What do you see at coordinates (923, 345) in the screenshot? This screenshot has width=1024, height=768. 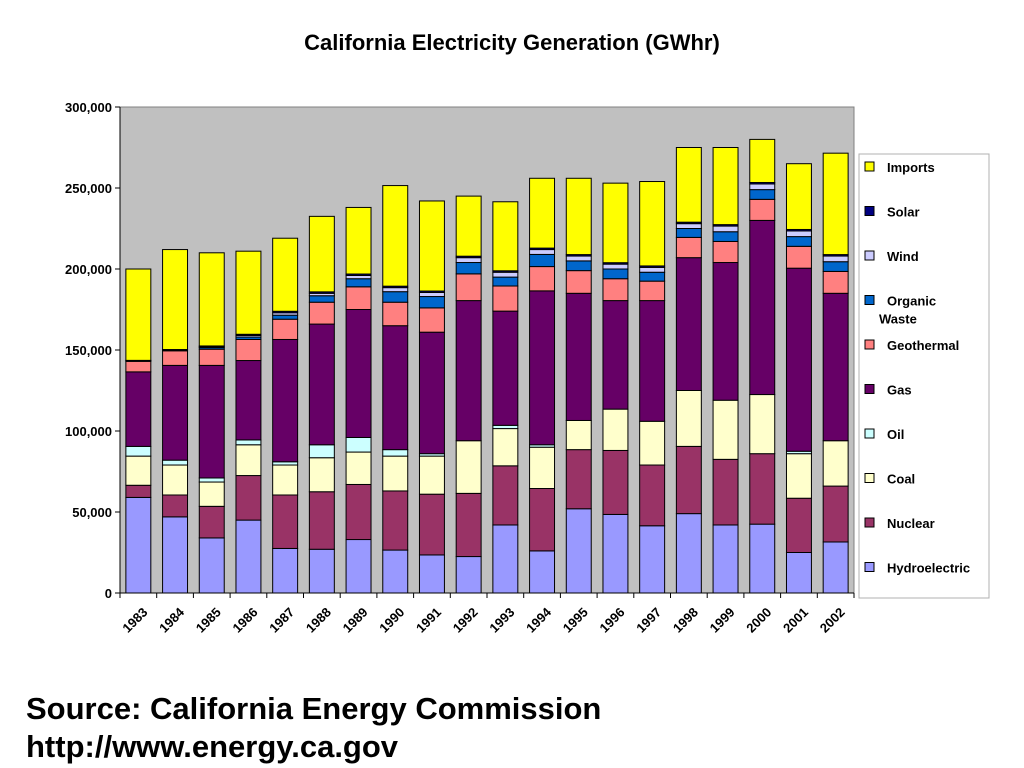 I see `legend-label: Geothermal` at bounding box center [923, 345].